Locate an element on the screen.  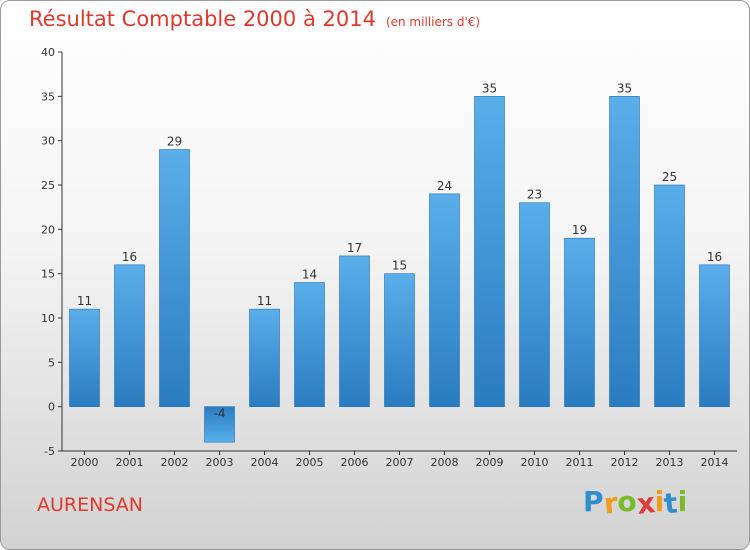
bar-2000 is located at coordinates (84, 357).